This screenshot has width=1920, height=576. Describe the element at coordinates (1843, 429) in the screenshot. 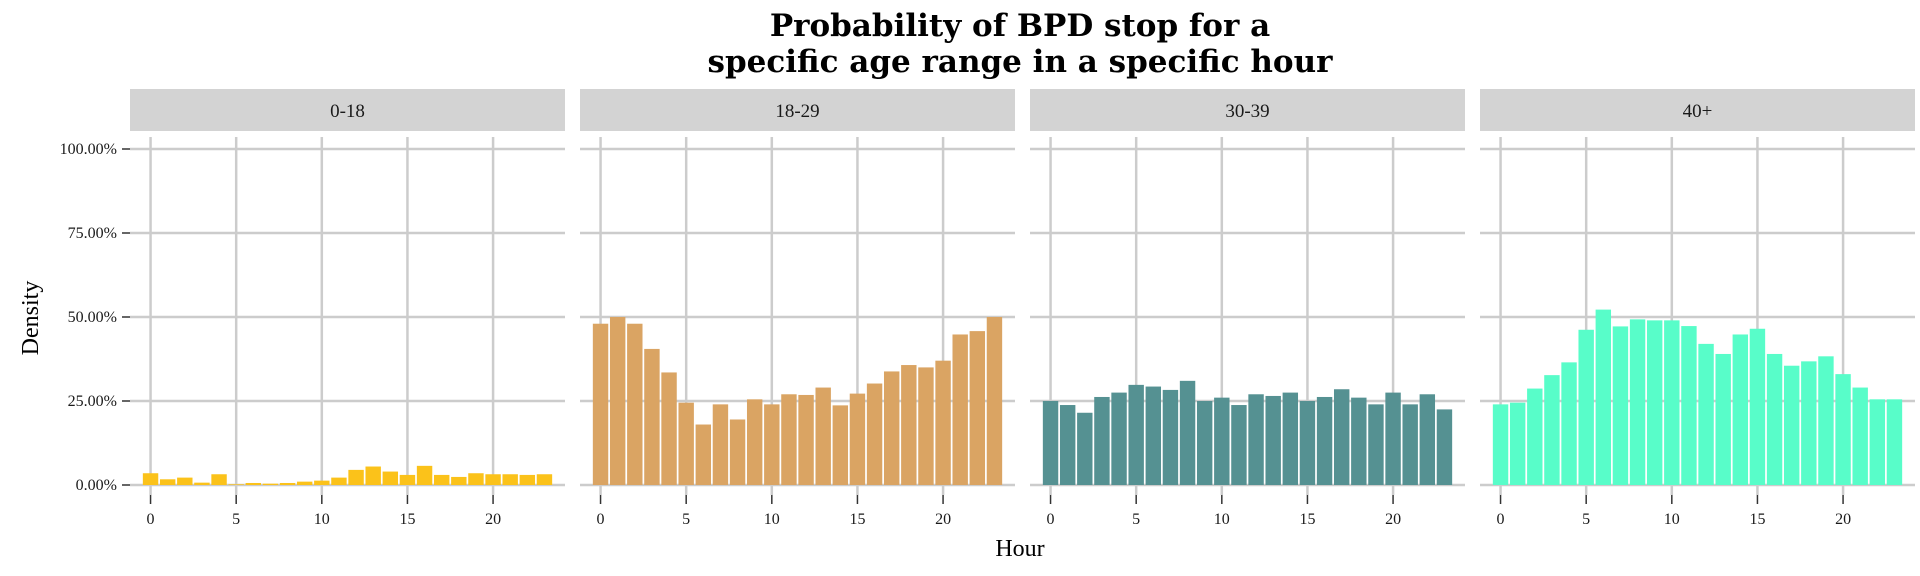

I see `bar-40+-hour-20` at that location.